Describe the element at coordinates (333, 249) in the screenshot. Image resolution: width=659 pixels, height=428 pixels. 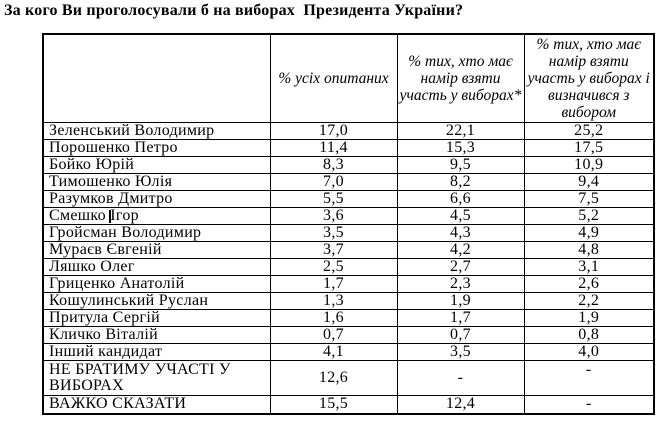
I see `pct-all-value: 3,7` at that location.